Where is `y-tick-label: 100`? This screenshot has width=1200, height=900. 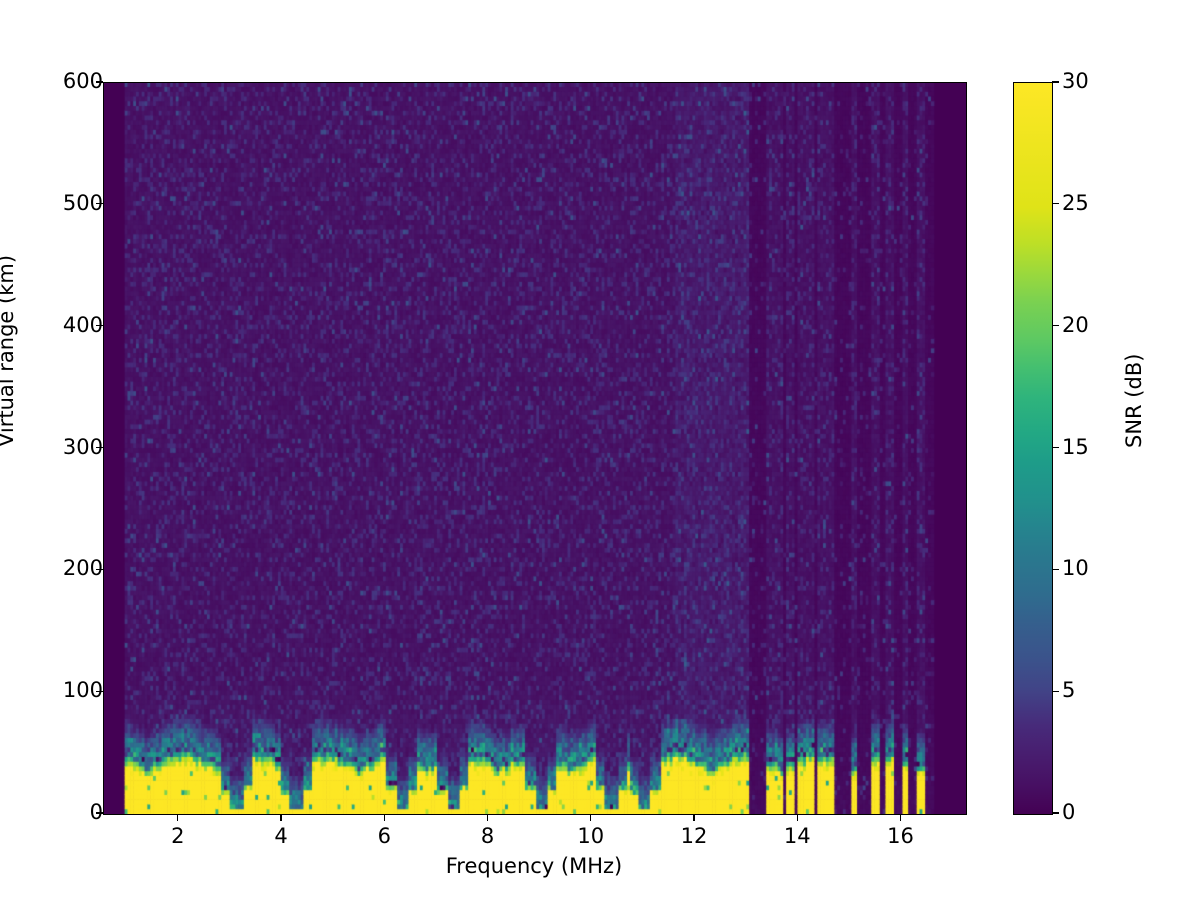 y-tick-label: 100 is located at coordinates (82, 690).